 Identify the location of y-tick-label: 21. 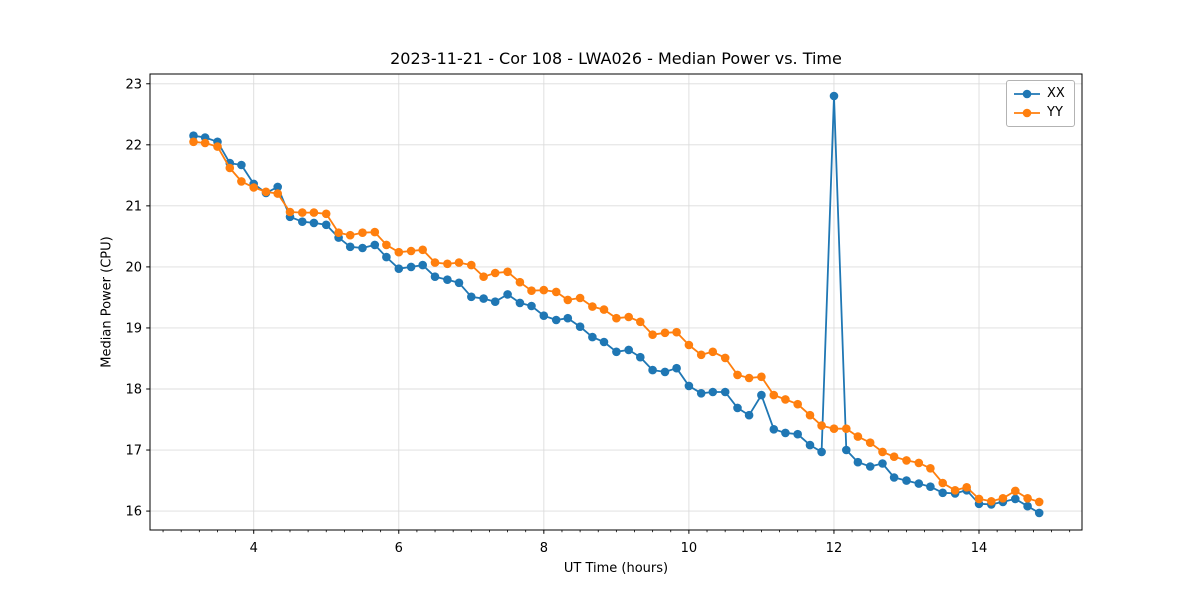
(133, 206).